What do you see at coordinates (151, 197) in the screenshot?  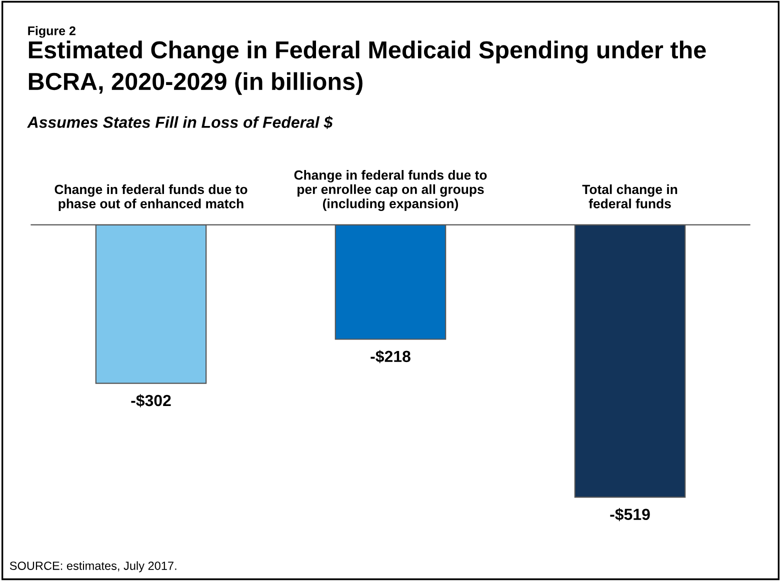 I see `x-tick-label: Change in federal funds due to phase out of enhanced match` at bounding box center [151, 197].